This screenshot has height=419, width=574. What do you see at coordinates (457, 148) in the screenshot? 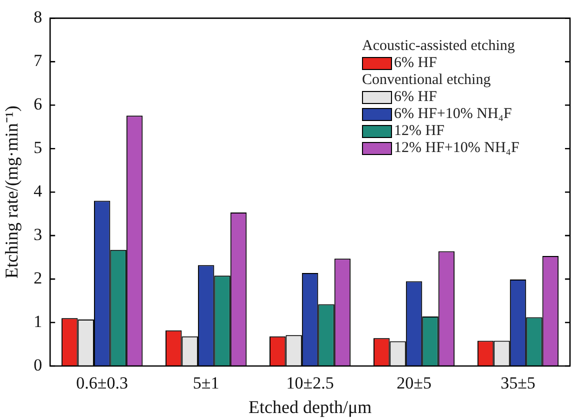
I see `legend-label: 12% HF+10% NH₄F` at bounding box center [457, 148].